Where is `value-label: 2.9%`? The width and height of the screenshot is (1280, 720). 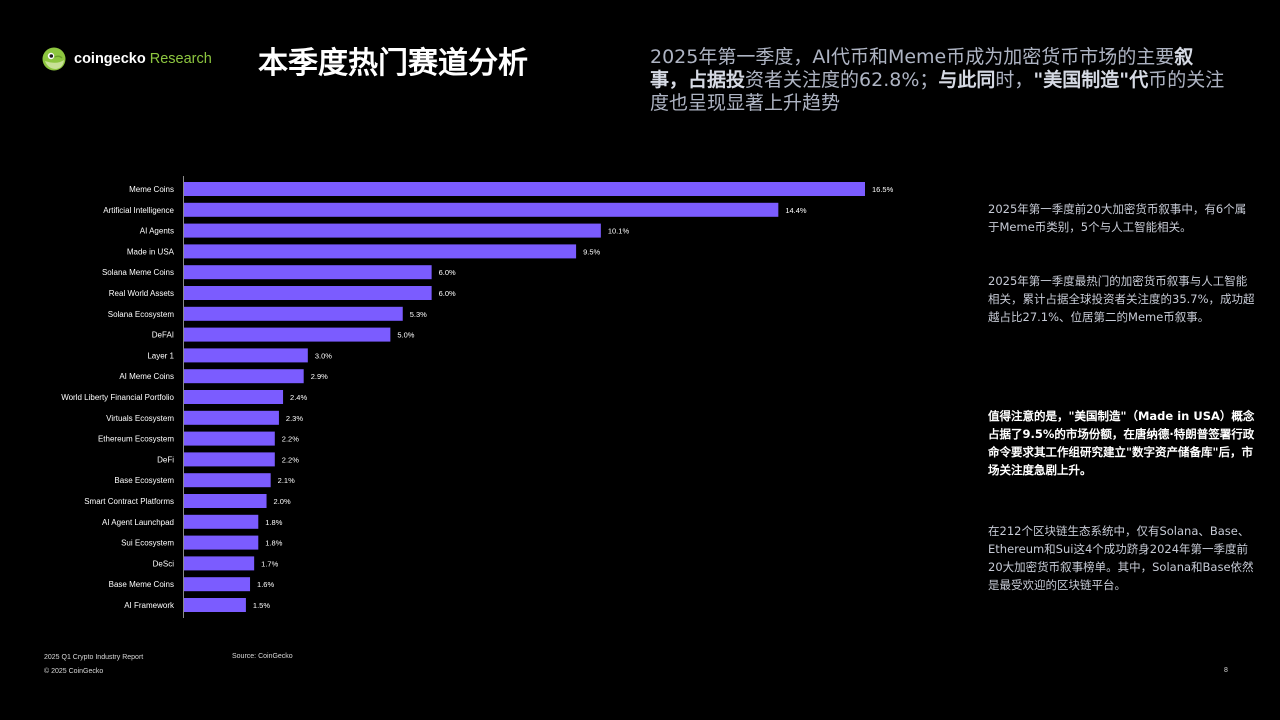 value-label: 2.9% is located at coordinates (319, 376).